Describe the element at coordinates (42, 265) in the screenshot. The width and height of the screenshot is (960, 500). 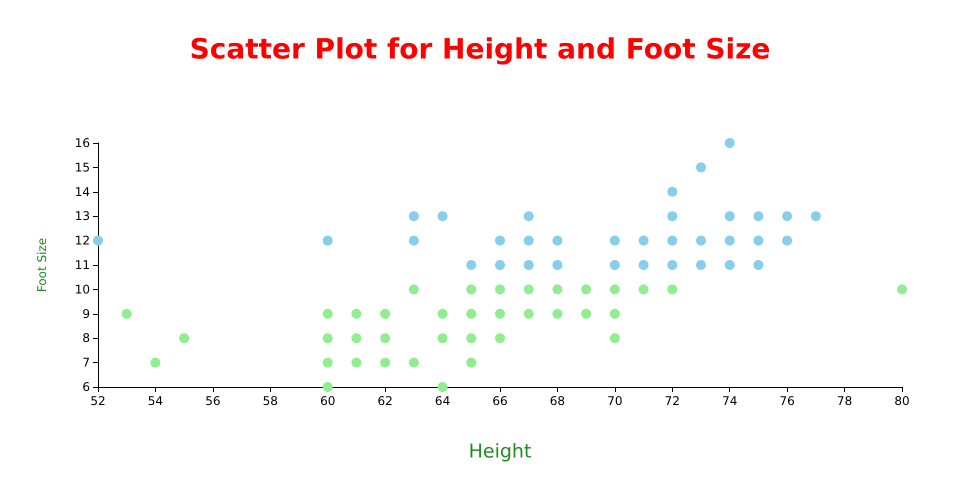
I see `y-axis-title: Foot Size` at that location.